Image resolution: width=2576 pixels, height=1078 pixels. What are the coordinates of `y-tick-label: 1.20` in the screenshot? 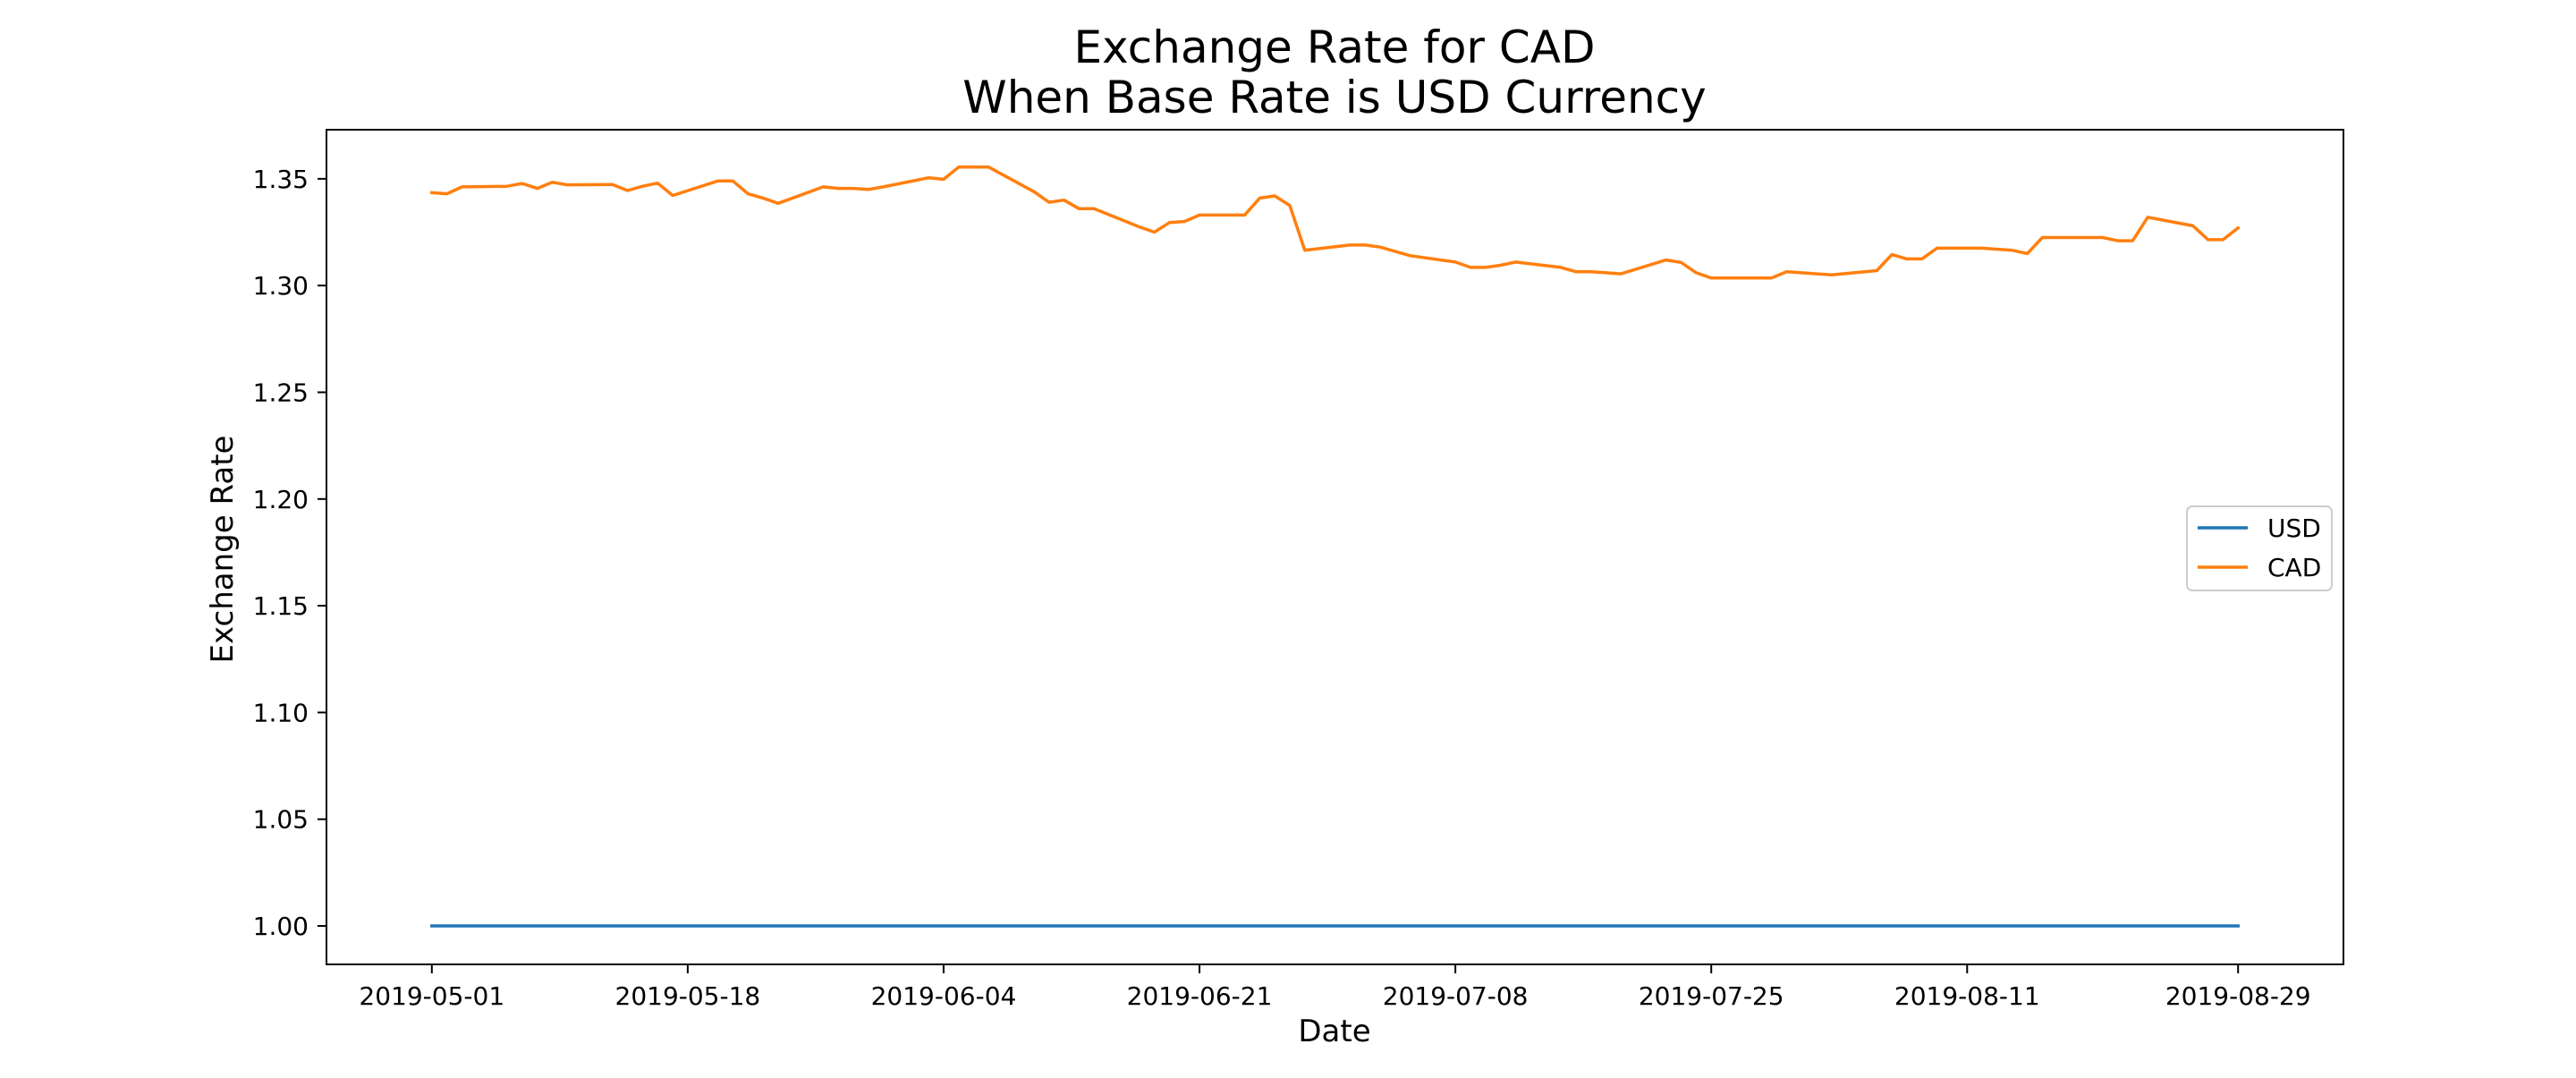 It's located at (281, 499).